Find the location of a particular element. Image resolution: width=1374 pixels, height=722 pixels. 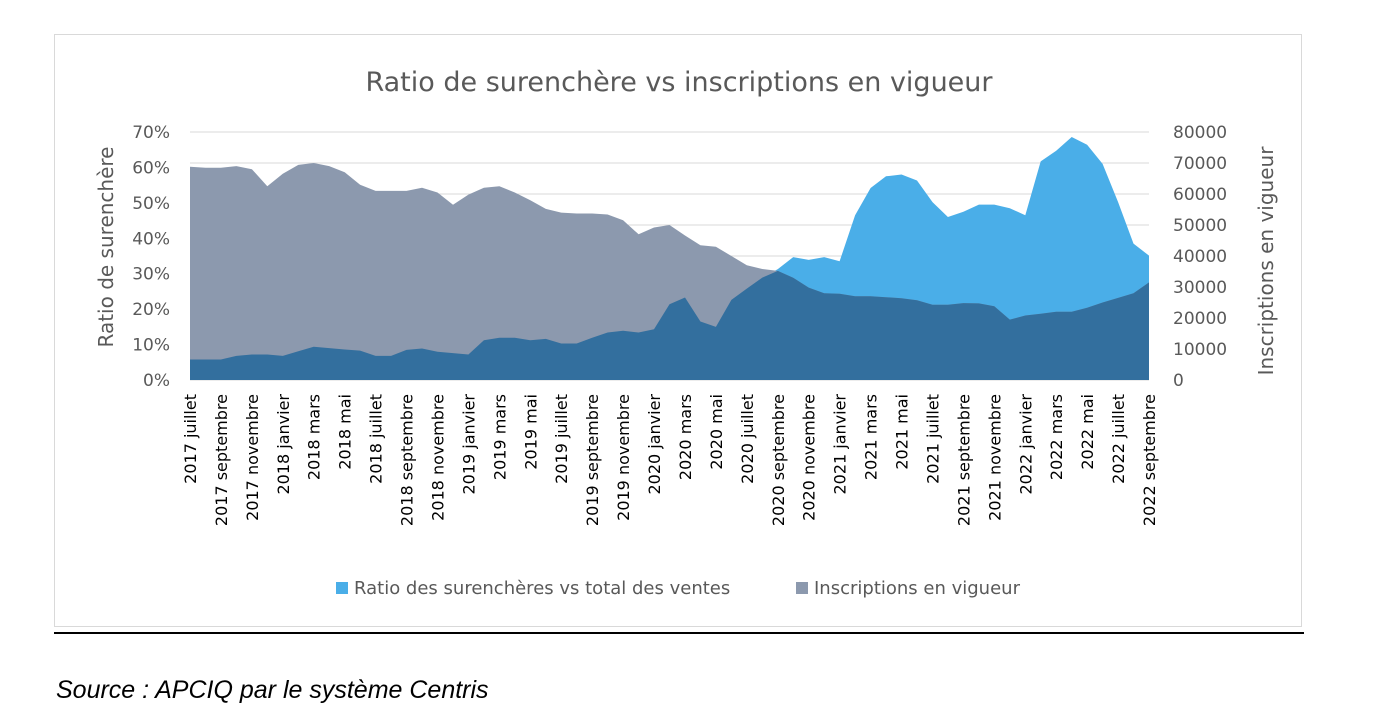

left-tick-label: 70% is located at coordinates (151, 133).